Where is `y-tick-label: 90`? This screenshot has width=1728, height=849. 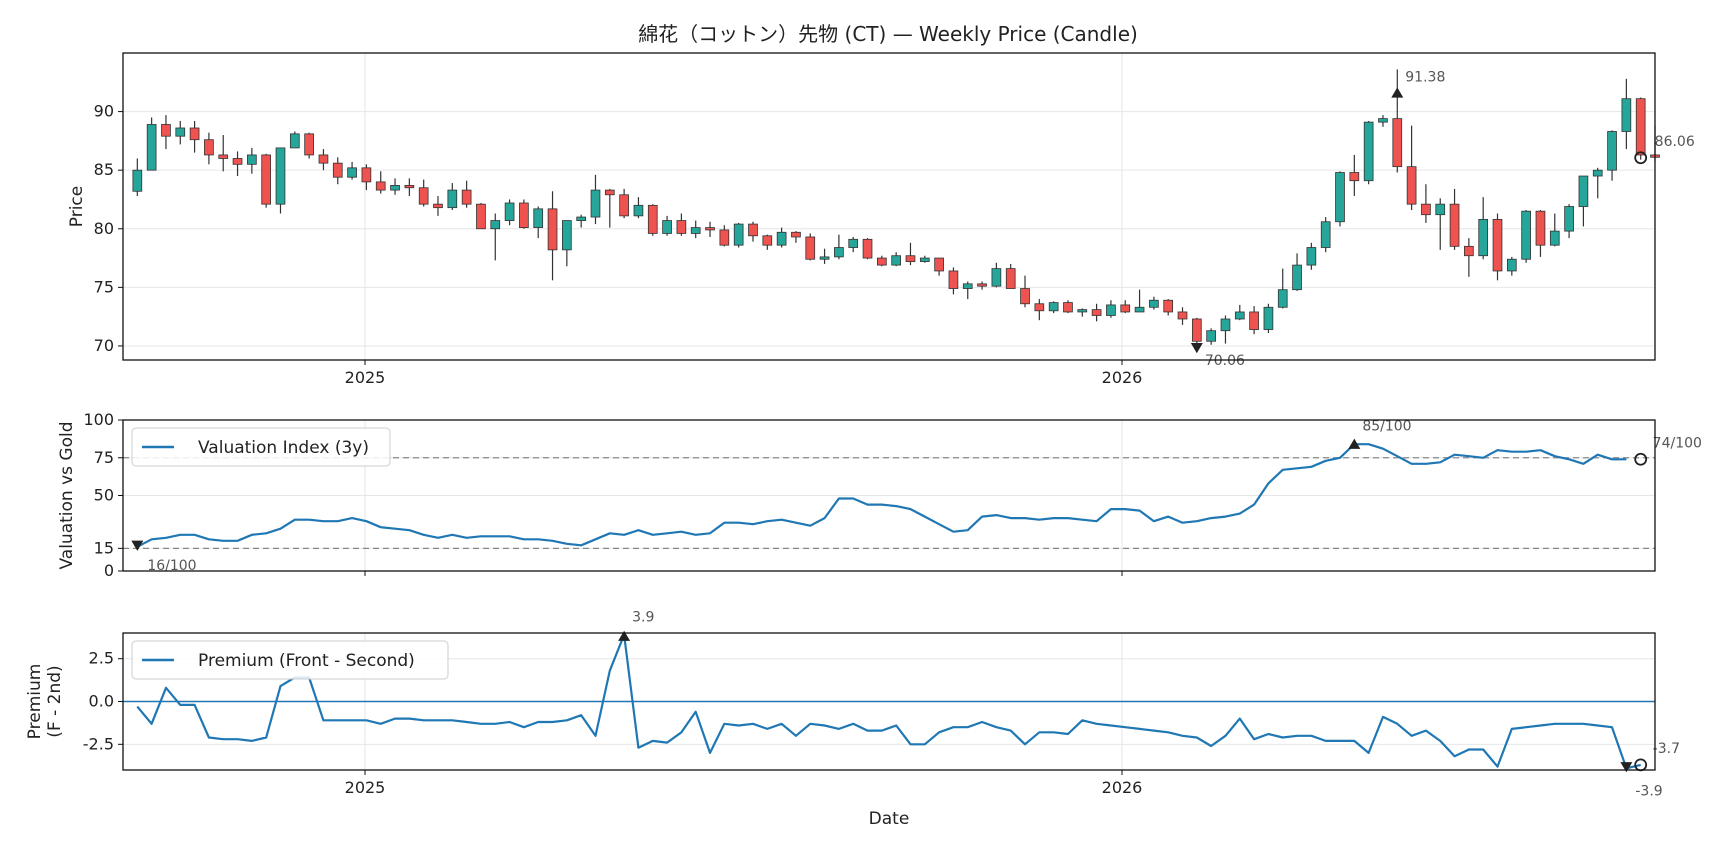
y-tick-label: 90 is located at coordinates (104, 111).